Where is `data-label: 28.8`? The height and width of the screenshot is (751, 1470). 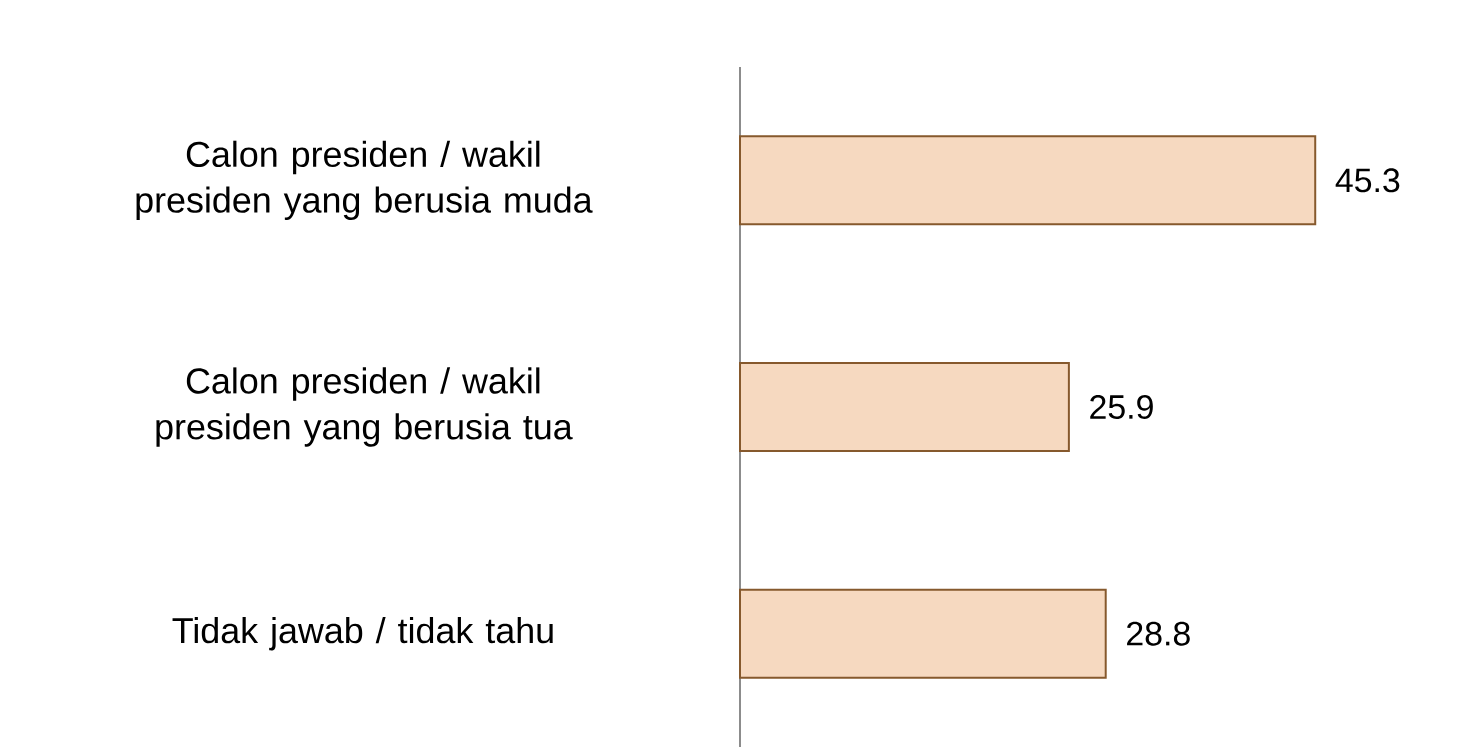 data-label: 28.8 is located at coordinates (1158, 633).